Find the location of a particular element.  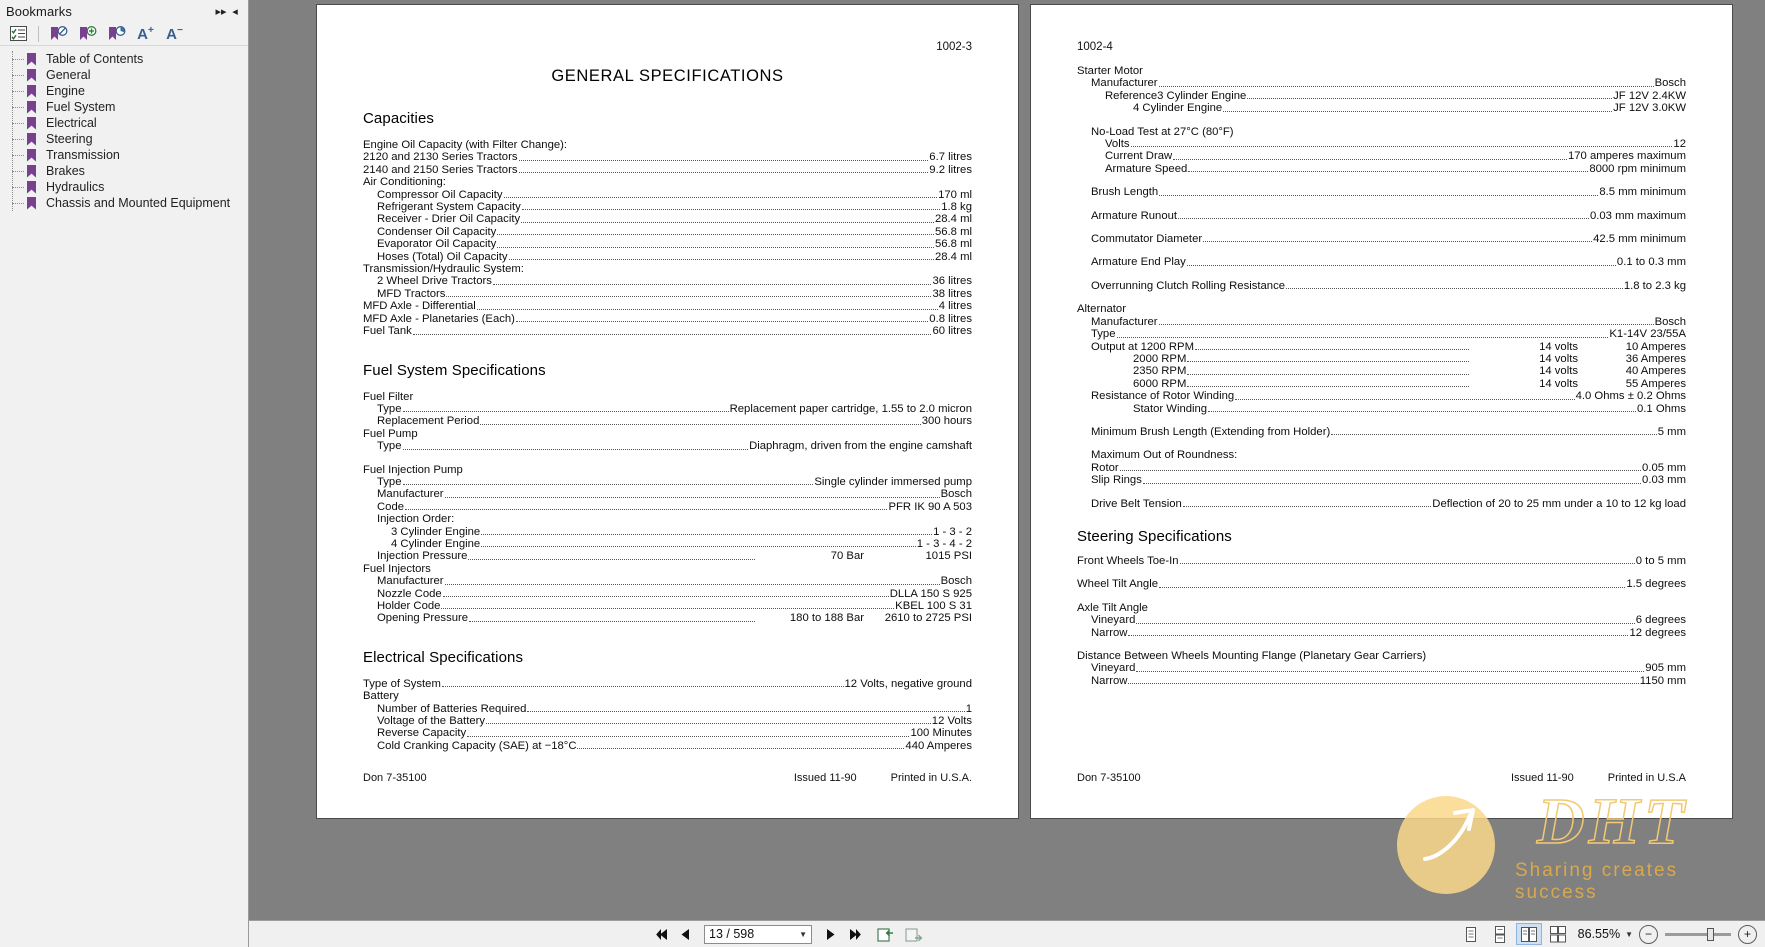

spec-line-hoses-total-oil-capacity: Hoses (Total) Oil Capacity 28.4 ml is located at coordinates (667, 257).